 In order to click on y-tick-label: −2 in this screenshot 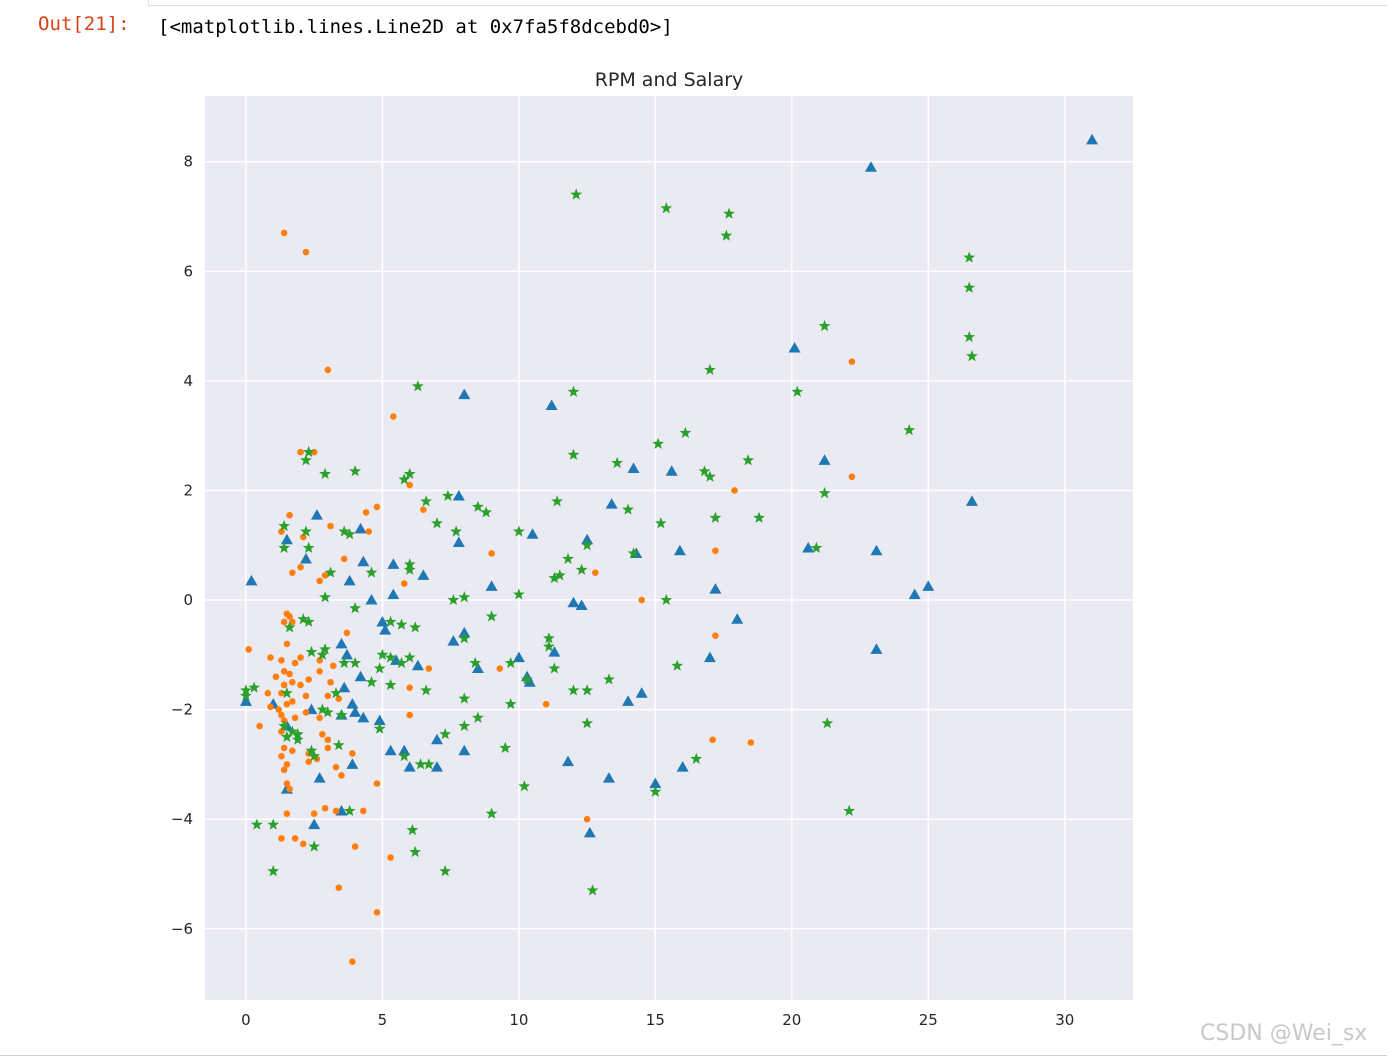, I will do `click(182, 710)`.